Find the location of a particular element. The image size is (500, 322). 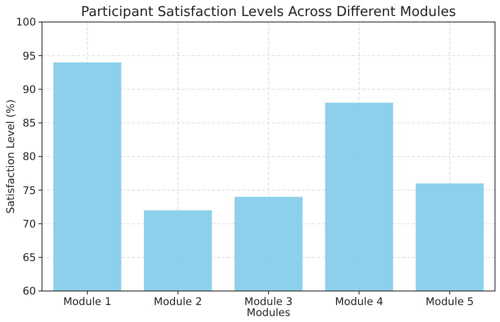

x-tick-label: Module 1 is located at coordinates (87, 302).